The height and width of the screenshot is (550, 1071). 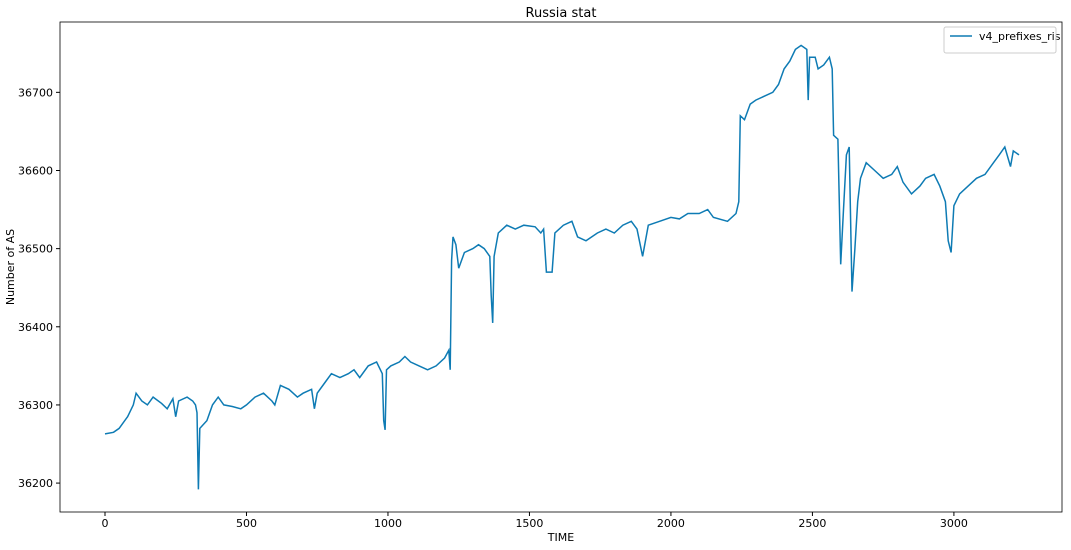 I want to click on y-axis-label: Number of AS, so click(x=10, y=267).